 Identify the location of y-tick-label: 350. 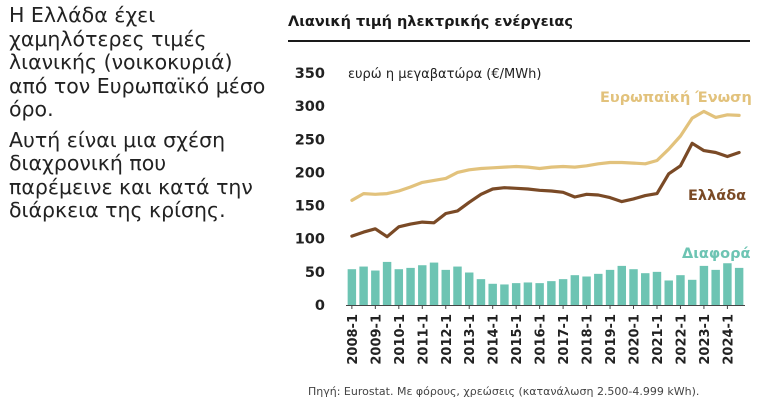
(310, 74).